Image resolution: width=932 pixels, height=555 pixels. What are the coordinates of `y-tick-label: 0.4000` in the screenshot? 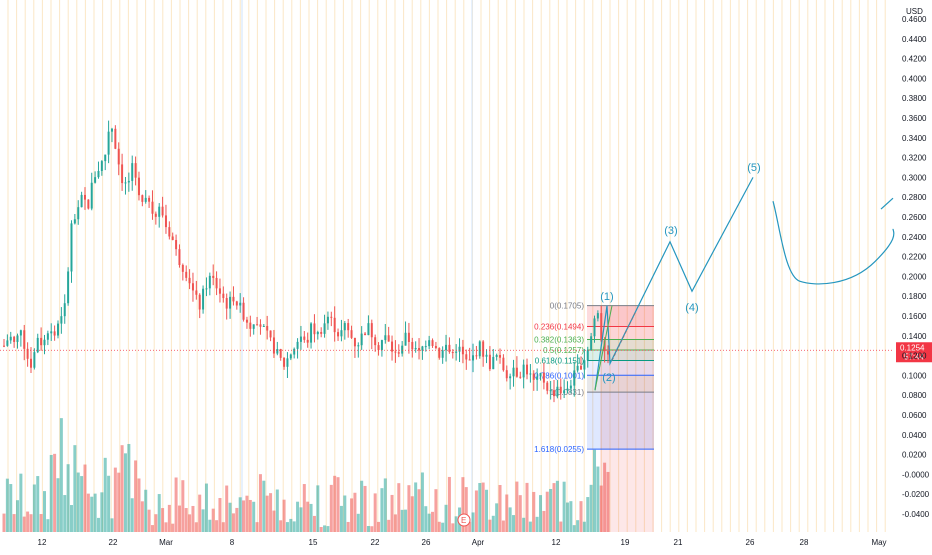 It's located at (914, 78).